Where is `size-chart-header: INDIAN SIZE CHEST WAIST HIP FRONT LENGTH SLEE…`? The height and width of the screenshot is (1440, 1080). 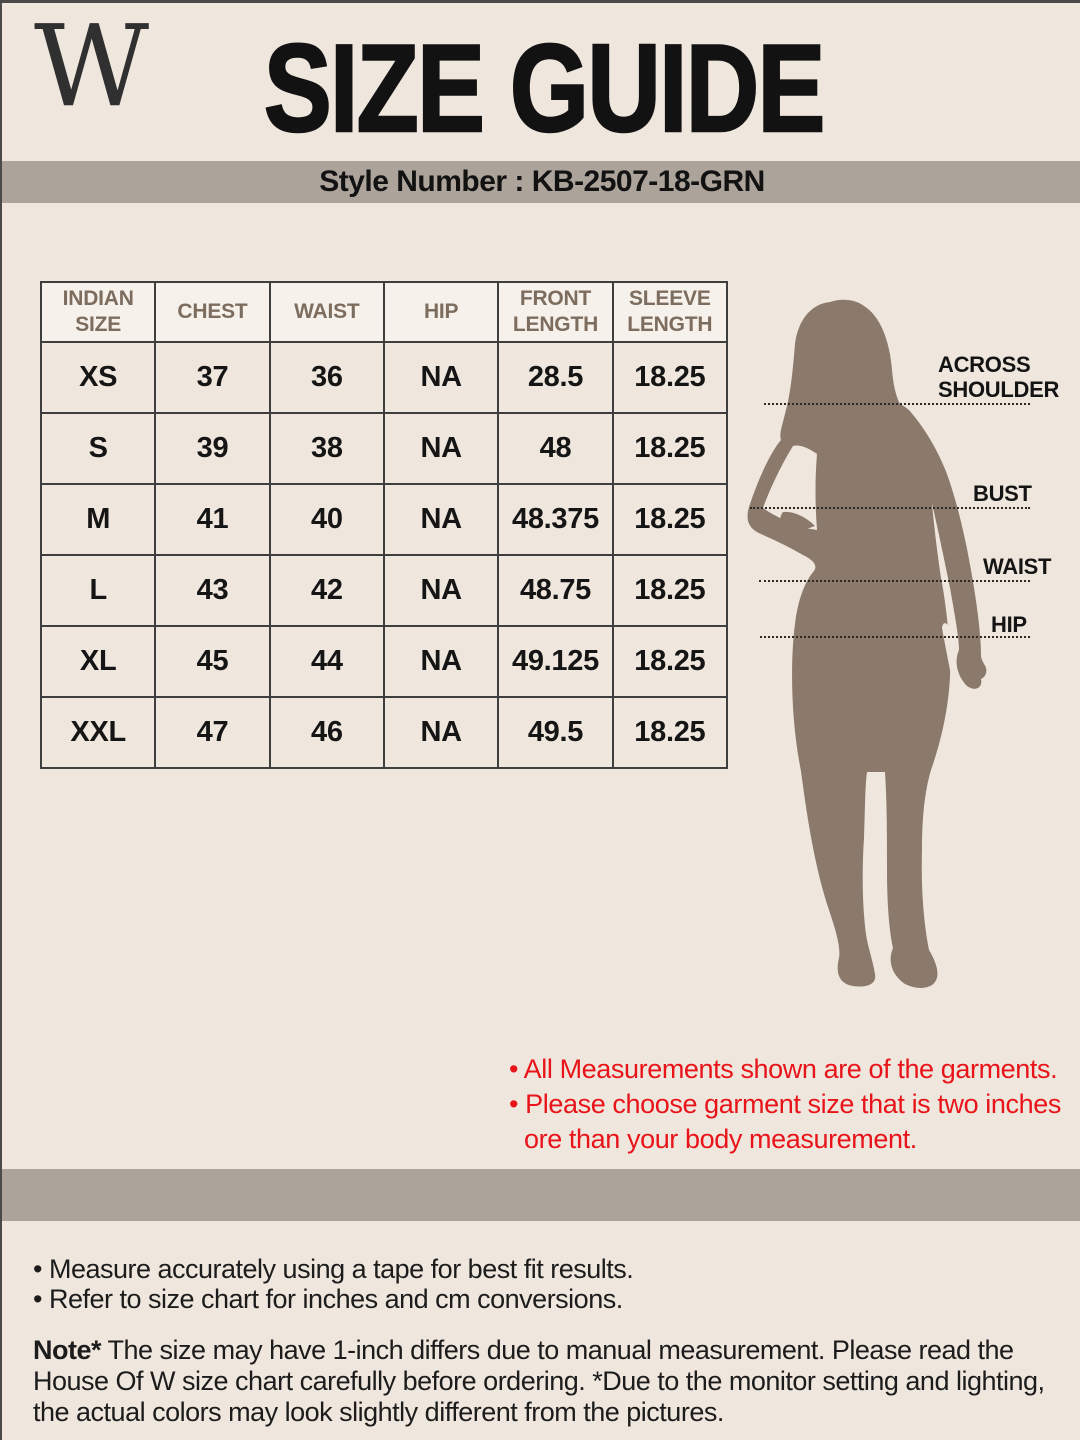
size-chart-header: INDIAN SIZE CHEST WAIST HIP FRONT LENGTH SLEE… is located at coordinates (384, 312).